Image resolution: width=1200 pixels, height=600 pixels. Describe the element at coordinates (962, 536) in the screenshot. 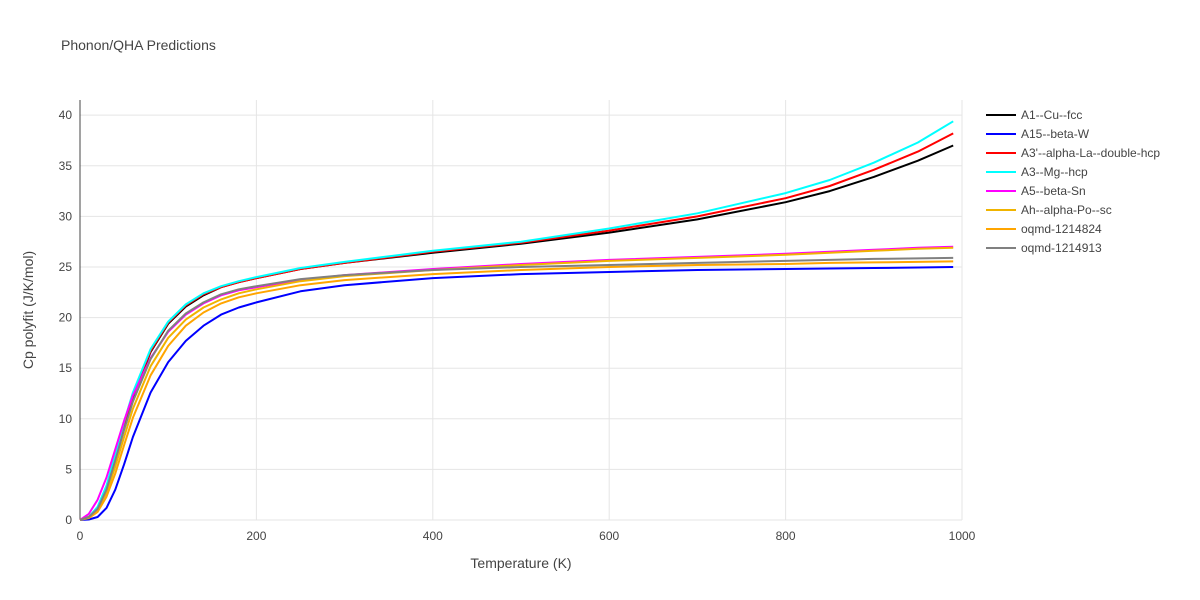

I see `x-tick-label: 1000` at that location.